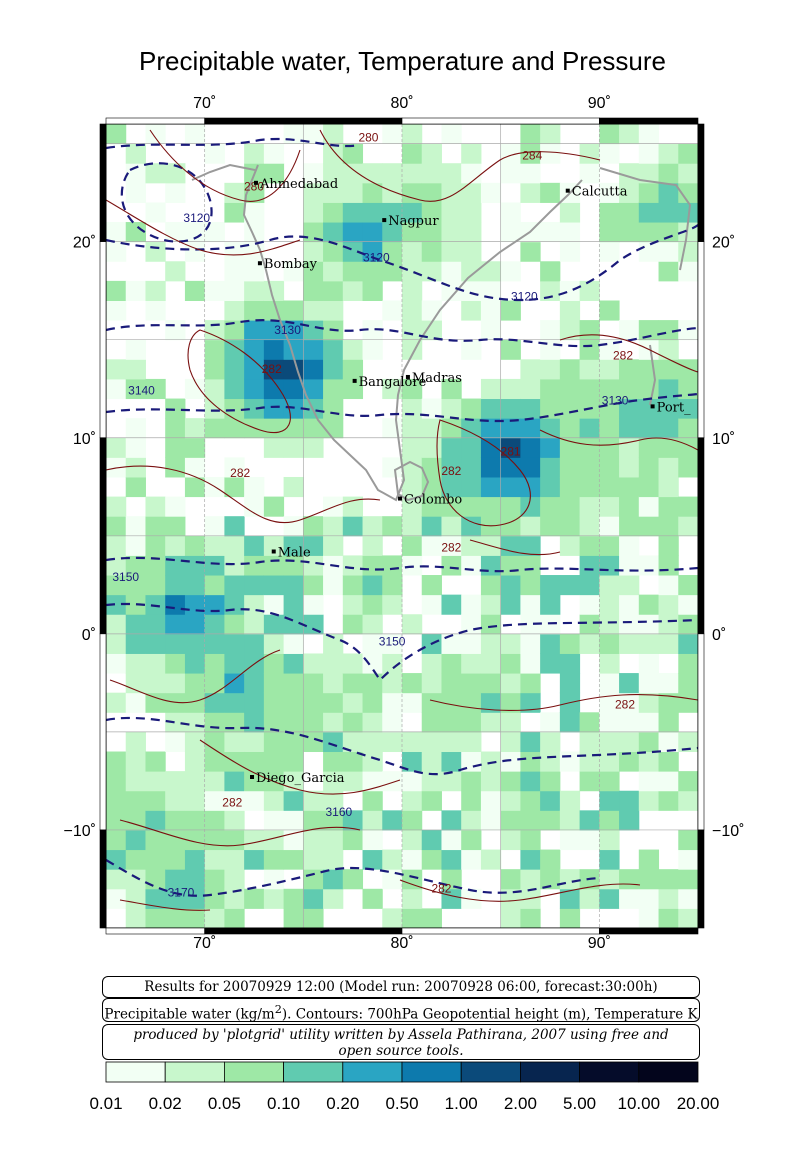 The image size is (805, 1164). What do you see at coordinates (194, 1072) in the screenshot?
I see `colorbar-swatch` at bounding box center [194, 1072].